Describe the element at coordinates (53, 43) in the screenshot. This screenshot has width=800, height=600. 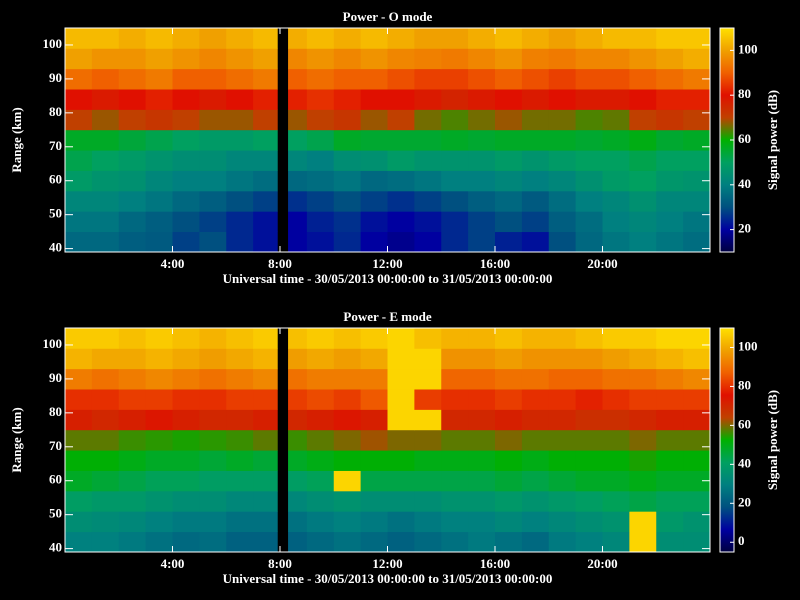
I see `y-tick-label: 100` at that location.